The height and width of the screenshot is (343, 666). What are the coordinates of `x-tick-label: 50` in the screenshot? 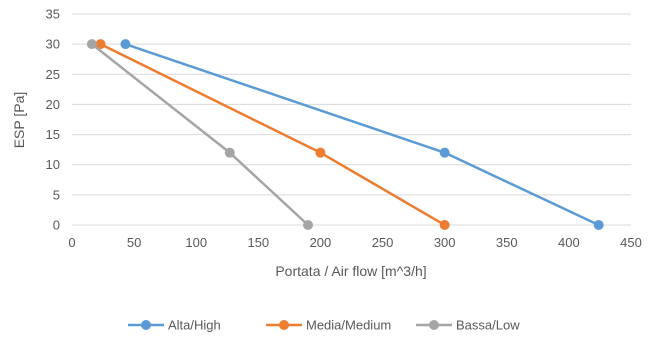 It's located at (134, 242).